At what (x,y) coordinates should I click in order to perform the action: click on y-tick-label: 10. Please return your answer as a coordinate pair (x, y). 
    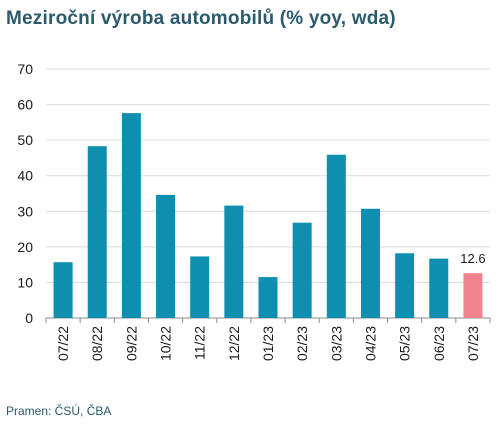
    Looking at the image, I should click on (25, 282).